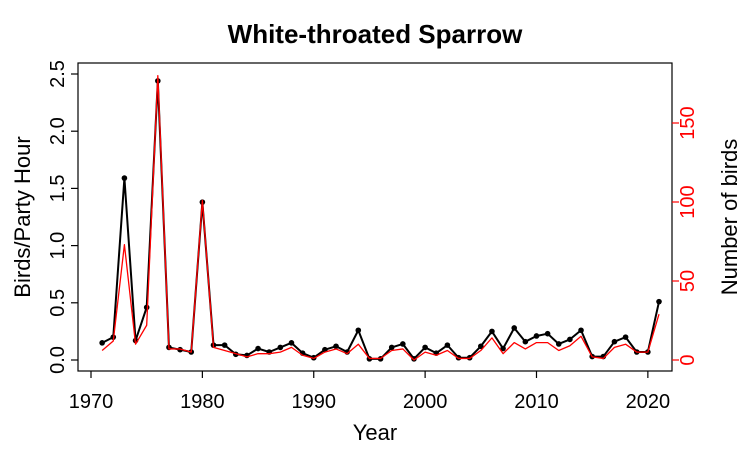 The width and height of the screenshot is (750, 450). I want to click on x-tick-label: 1970, so click(91, 402).